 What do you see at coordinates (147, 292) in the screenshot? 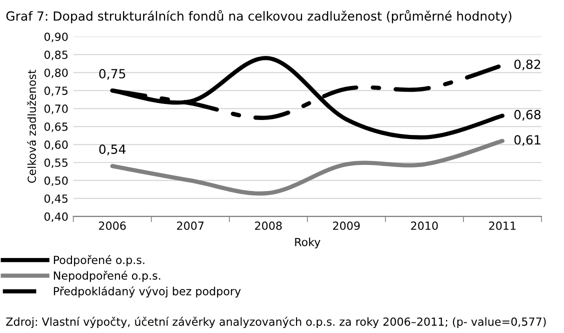
I see `legend-label: Předpokládaný vývoj bez podpory` at bounding box center [147, 292].